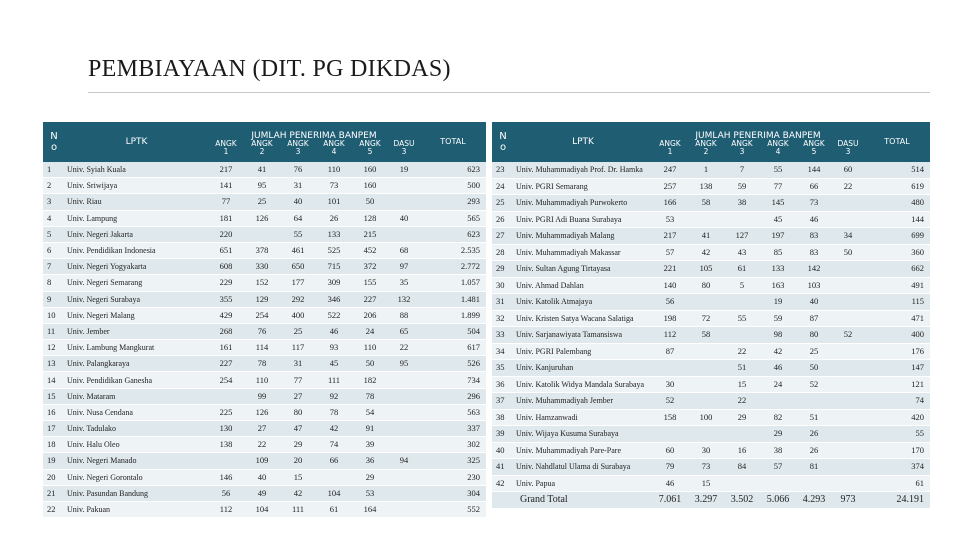 The height and width of the screenshot is (540, 960). I want to click on row-value-5: 206, so click(370, 315).